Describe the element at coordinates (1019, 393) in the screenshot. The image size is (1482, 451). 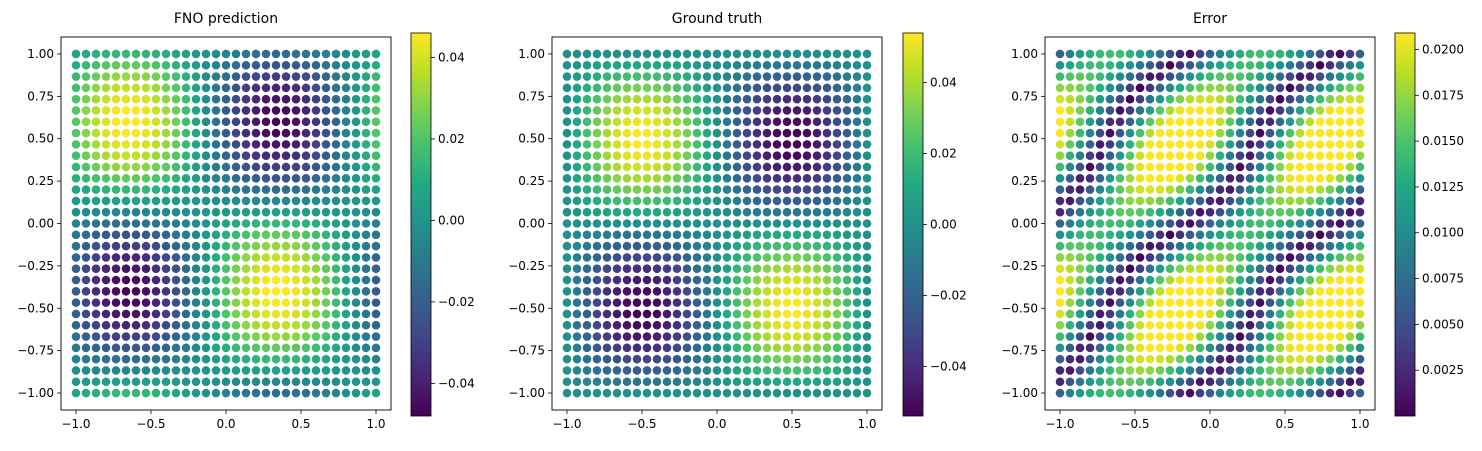
I see `y-tick-label: −1.00` at that location.